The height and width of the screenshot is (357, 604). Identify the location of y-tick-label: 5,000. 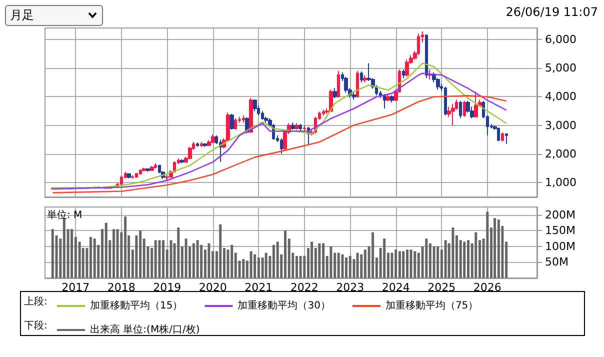
(560, 68).